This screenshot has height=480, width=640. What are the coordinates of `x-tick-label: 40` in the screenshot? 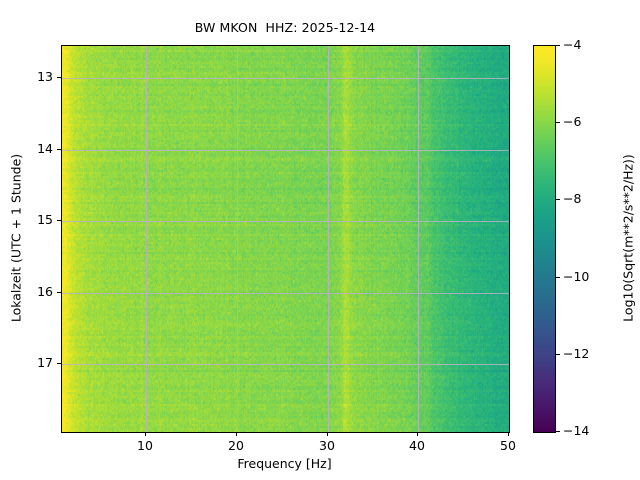 It's located at (417, 445).